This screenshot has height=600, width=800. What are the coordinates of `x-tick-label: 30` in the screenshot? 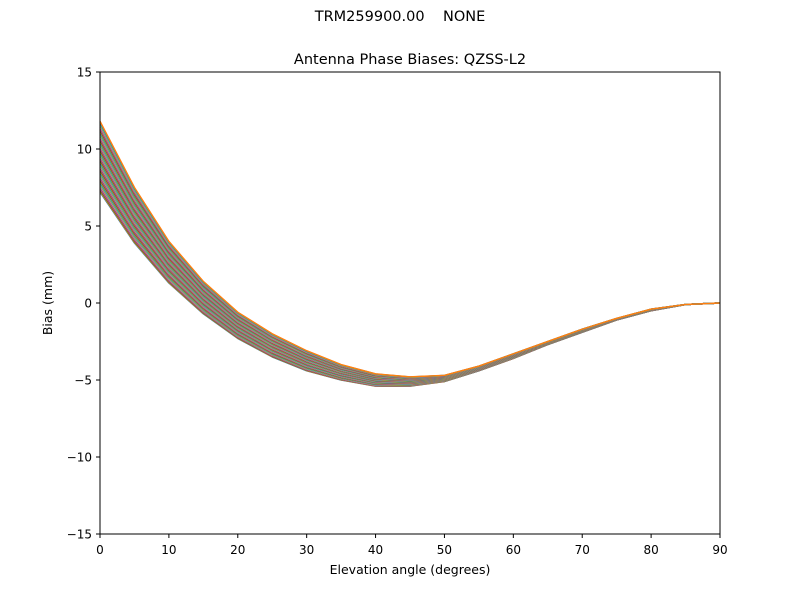 It's located at (306, 550).